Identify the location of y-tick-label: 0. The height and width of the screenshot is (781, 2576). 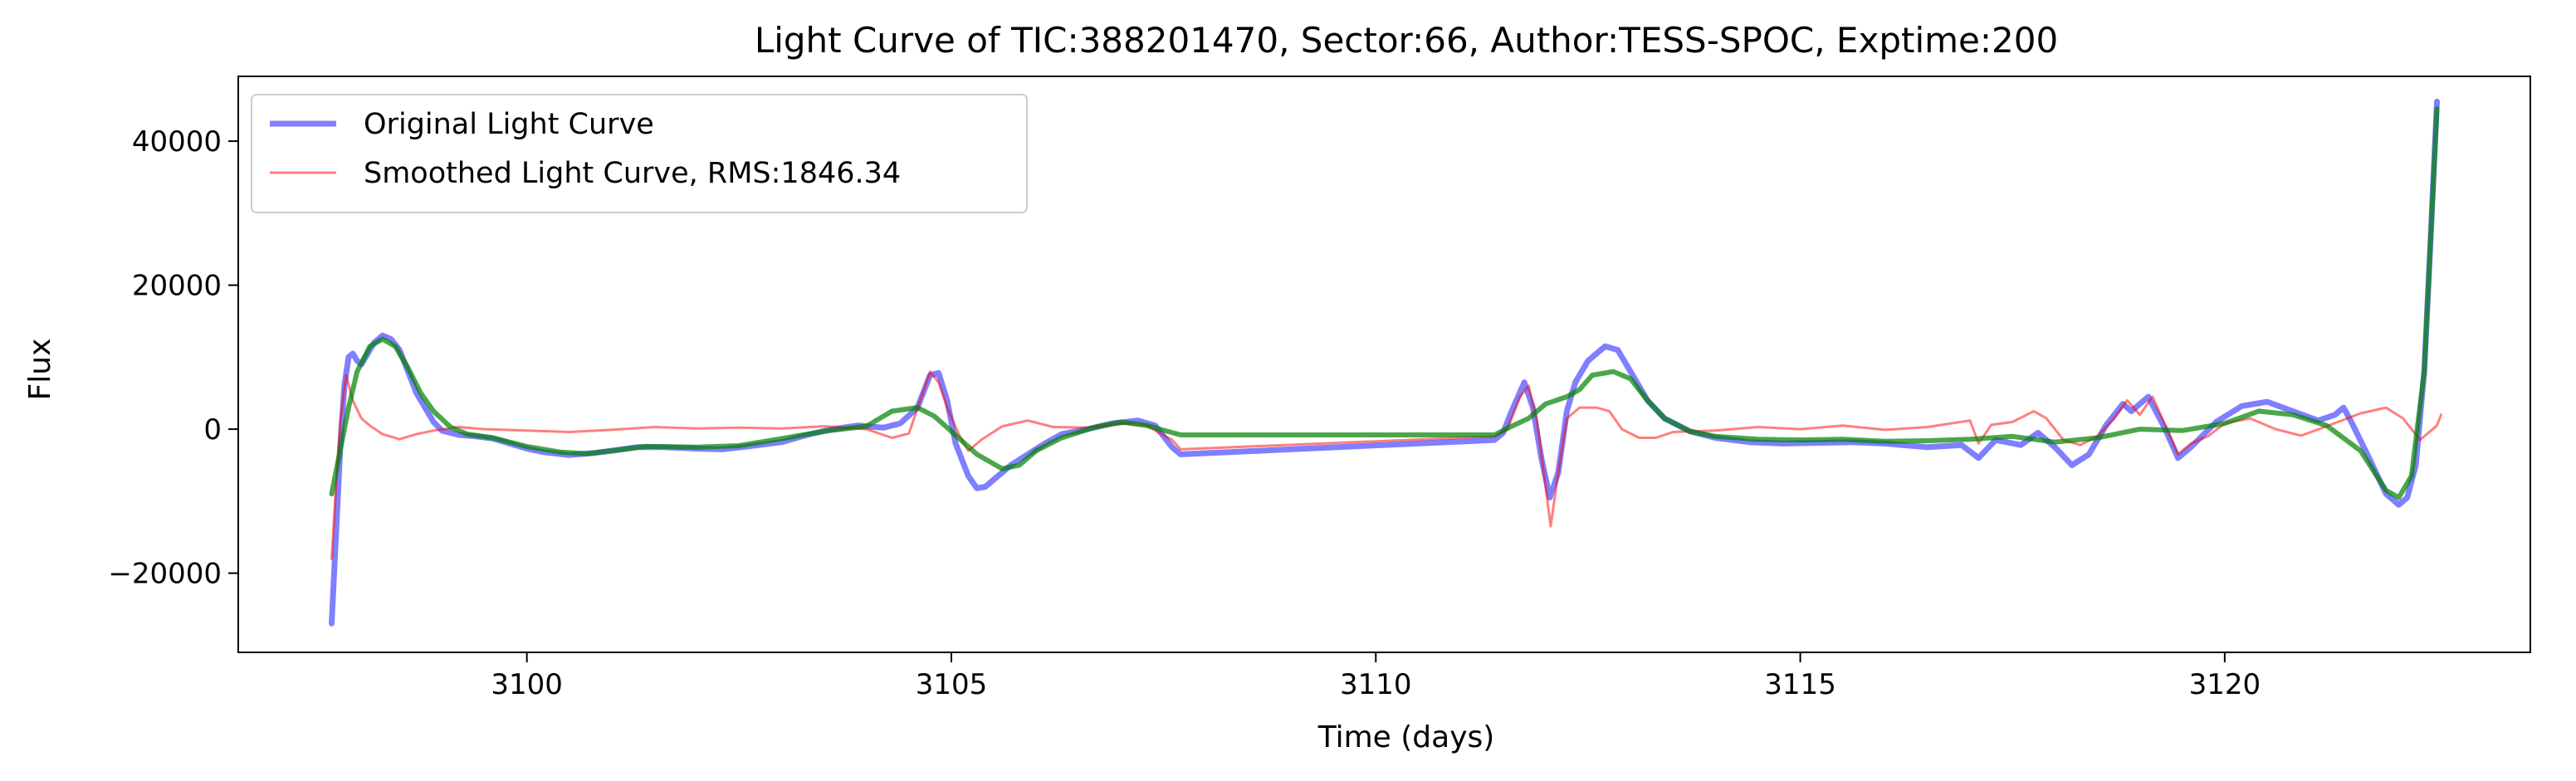
(212, 430).